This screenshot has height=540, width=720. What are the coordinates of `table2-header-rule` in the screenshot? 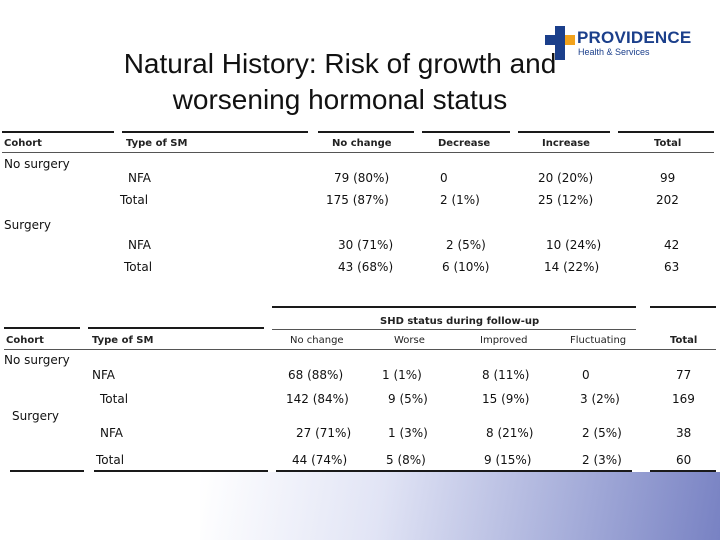 It's located at (360, 349).